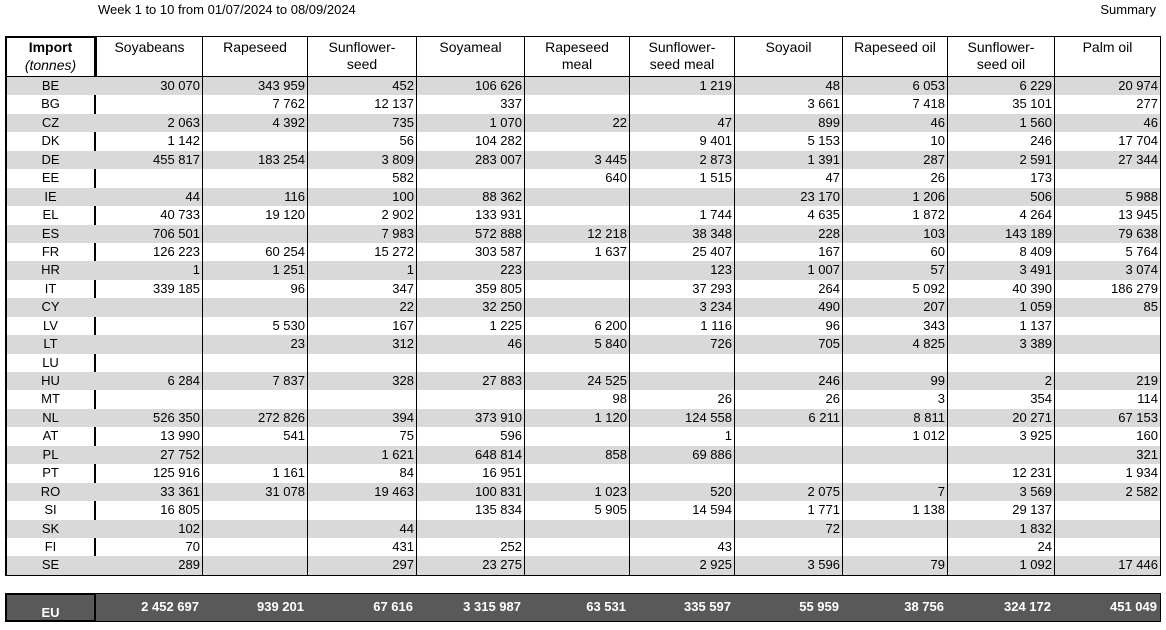  What do you see at coordinates (829, 233) in the screenshot?
I see `cell-value: 228` at bounding box center [829, 233].